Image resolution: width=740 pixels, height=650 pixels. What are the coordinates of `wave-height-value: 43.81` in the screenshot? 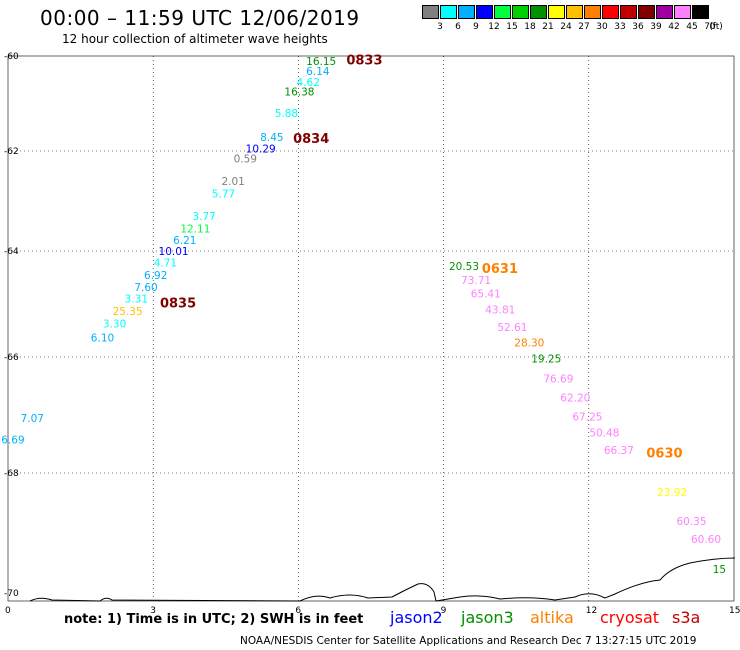 It's located at (500, 310).